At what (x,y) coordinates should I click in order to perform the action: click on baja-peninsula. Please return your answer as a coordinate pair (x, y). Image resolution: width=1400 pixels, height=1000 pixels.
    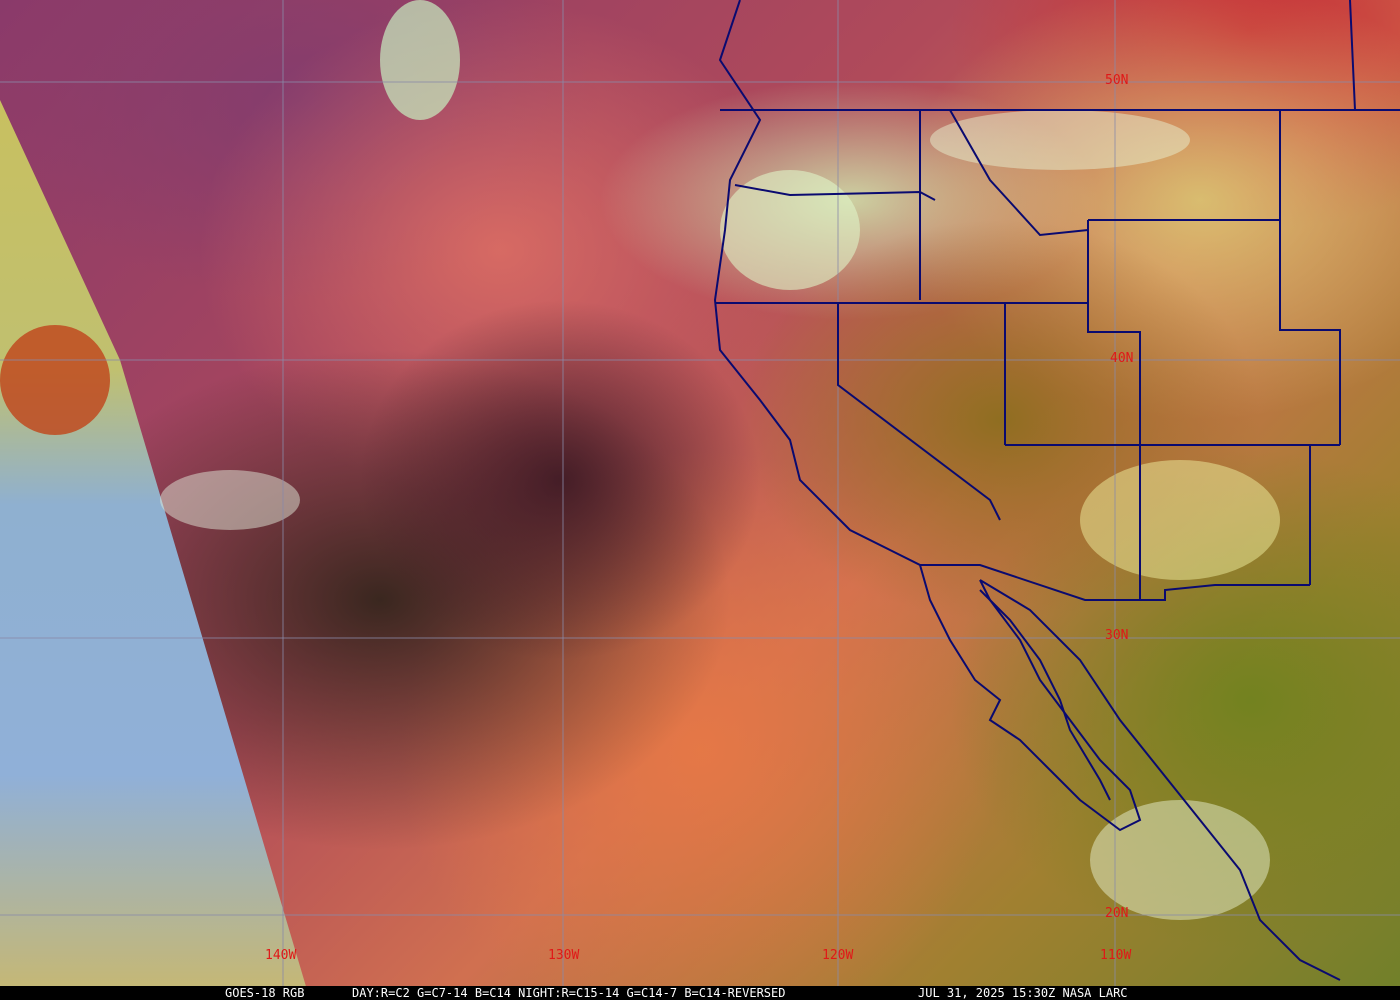
    Looking at the image, I should click on (1045, 695).